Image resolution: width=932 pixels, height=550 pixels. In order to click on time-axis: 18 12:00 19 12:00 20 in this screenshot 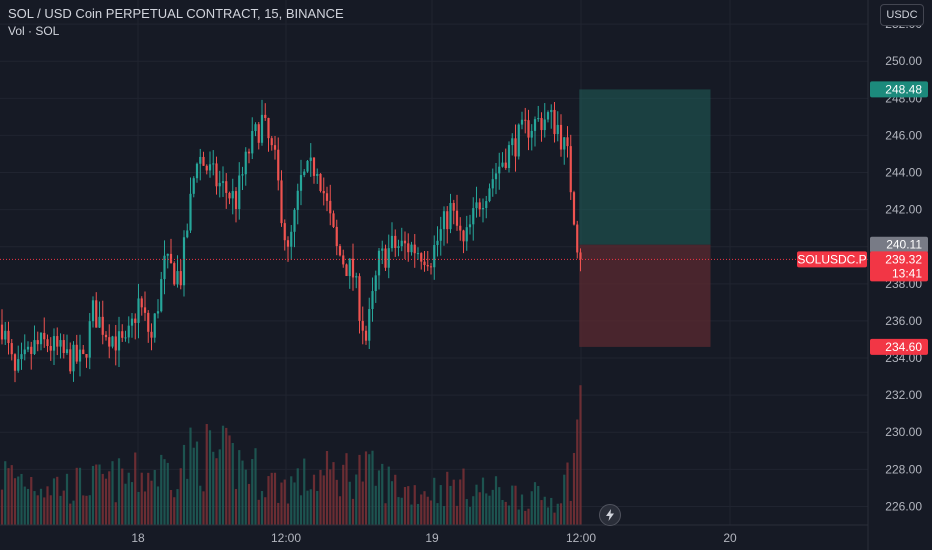, I will do `click(434, 534)`.